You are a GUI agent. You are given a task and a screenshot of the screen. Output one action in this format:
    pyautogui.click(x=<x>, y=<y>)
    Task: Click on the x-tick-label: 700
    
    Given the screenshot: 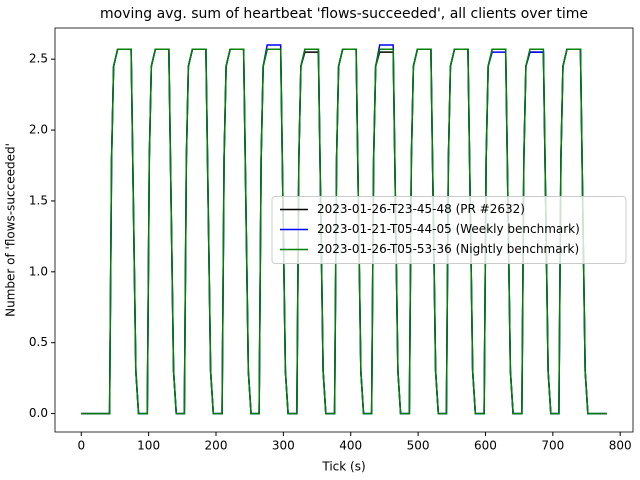 What is the action you would take?
    pyautogui.click(x=552, y=446)
    